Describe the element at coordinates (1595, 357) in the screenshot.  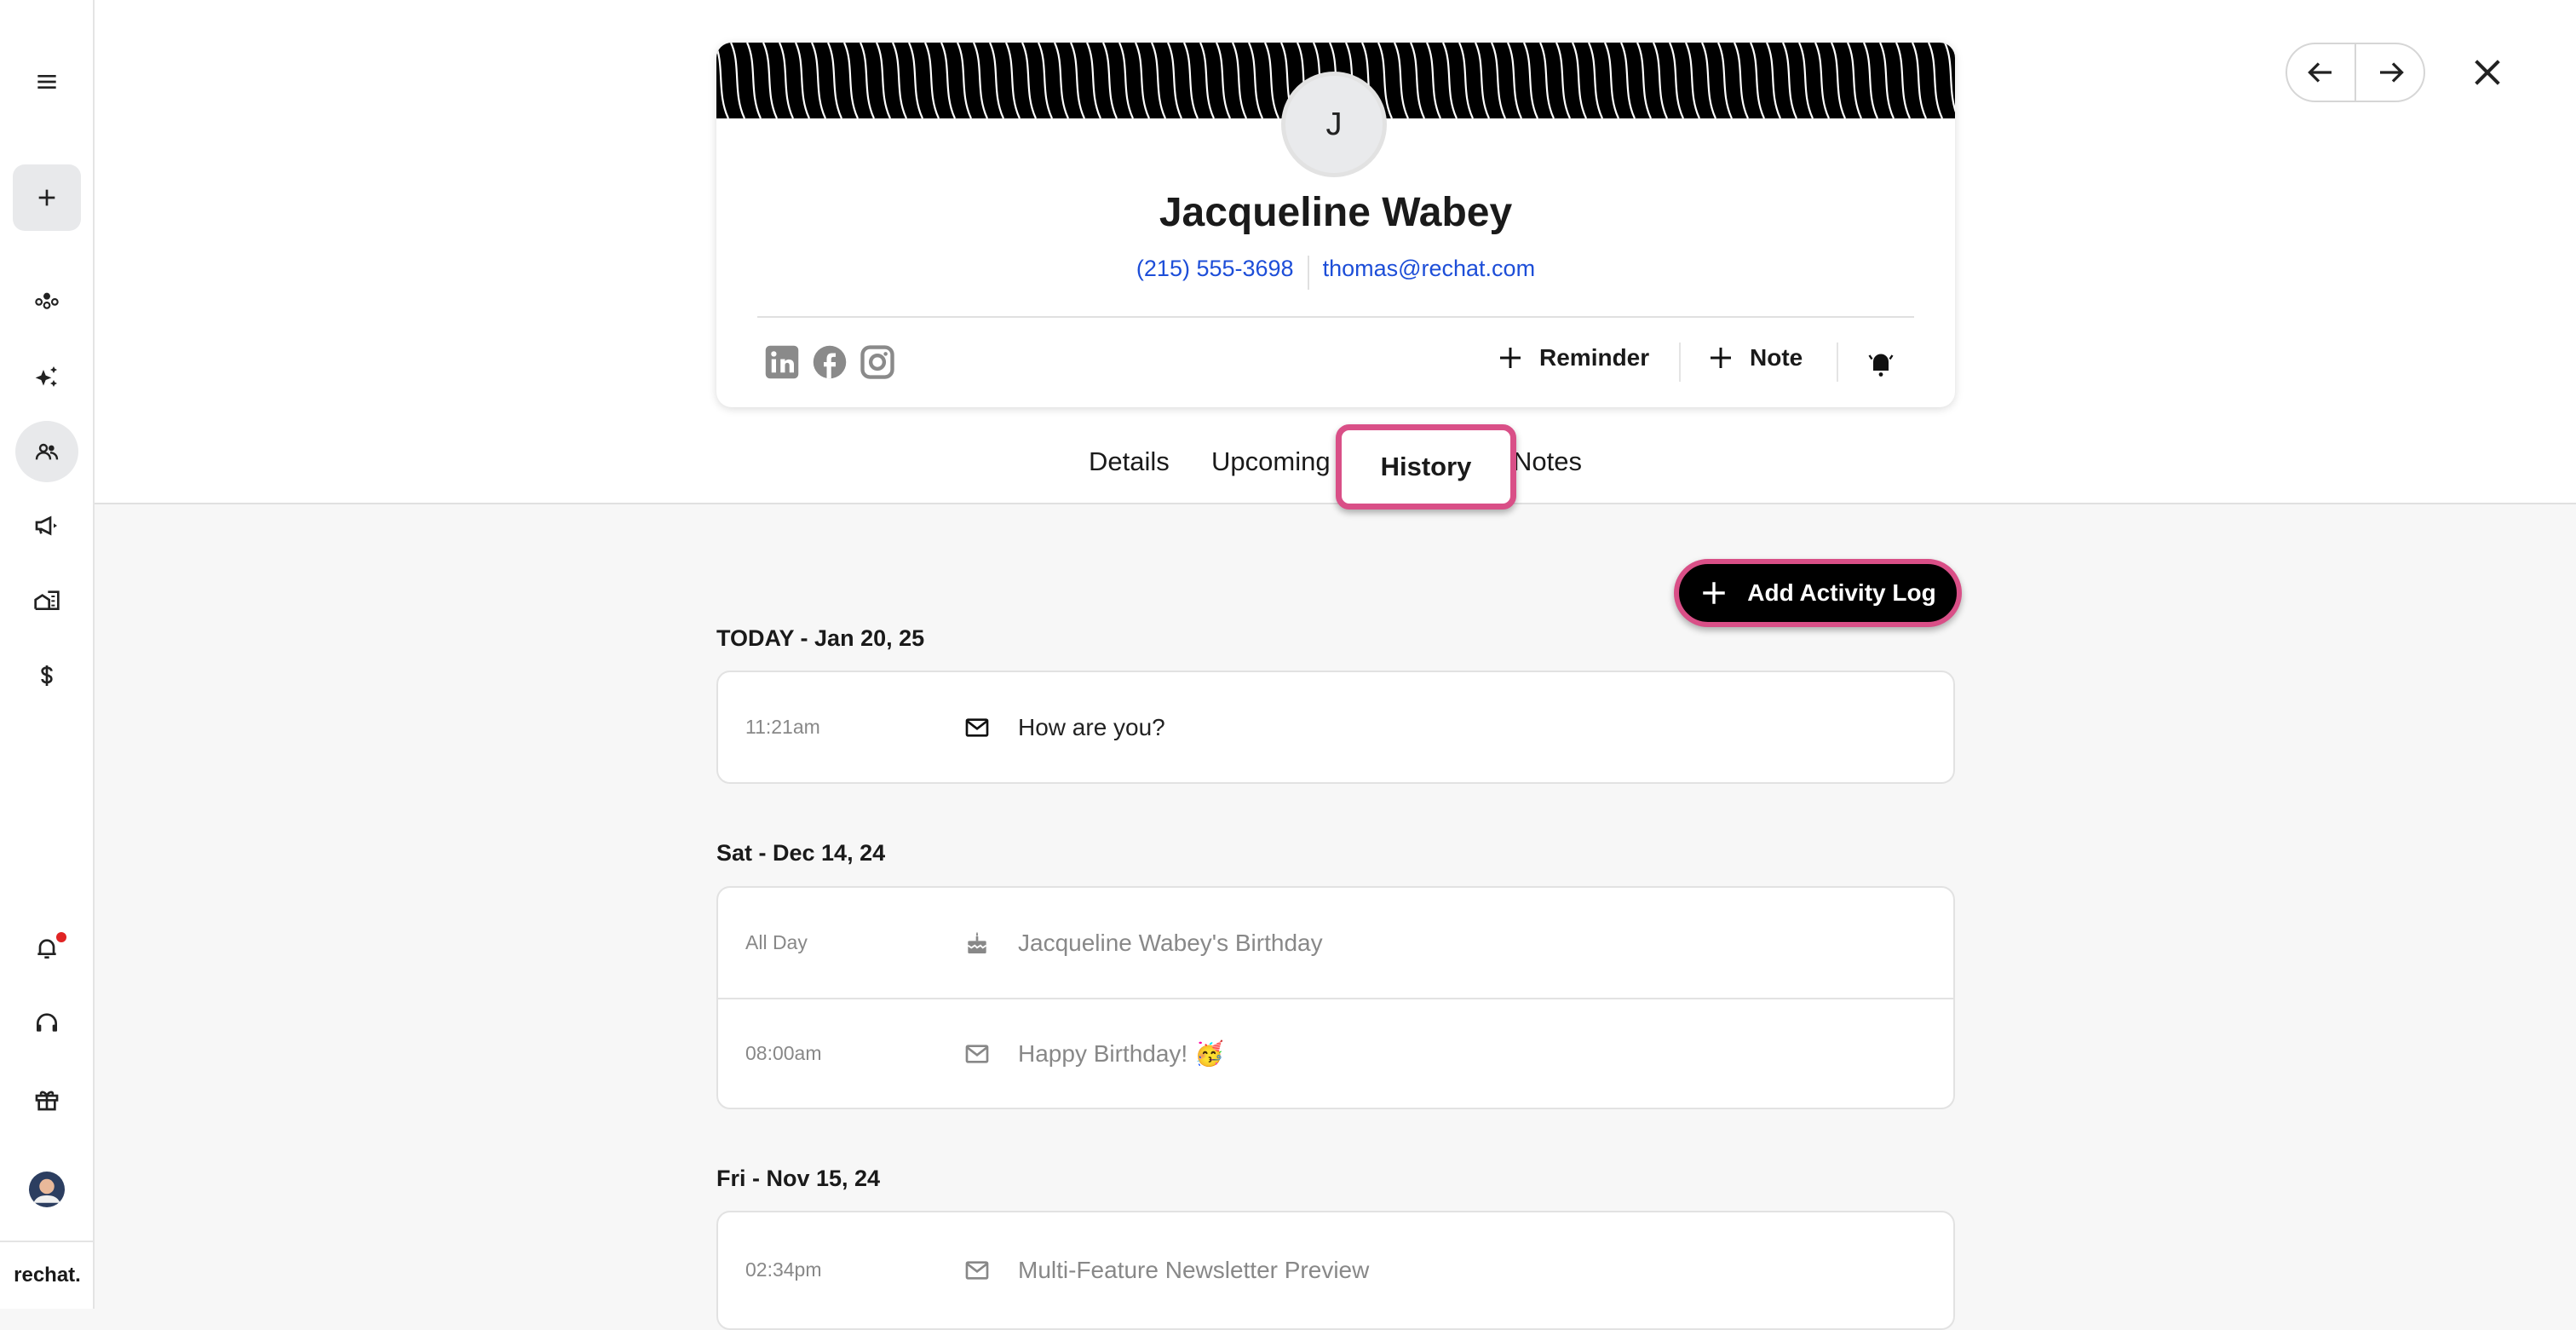
I see `reminder-label: Reminder` at that location.